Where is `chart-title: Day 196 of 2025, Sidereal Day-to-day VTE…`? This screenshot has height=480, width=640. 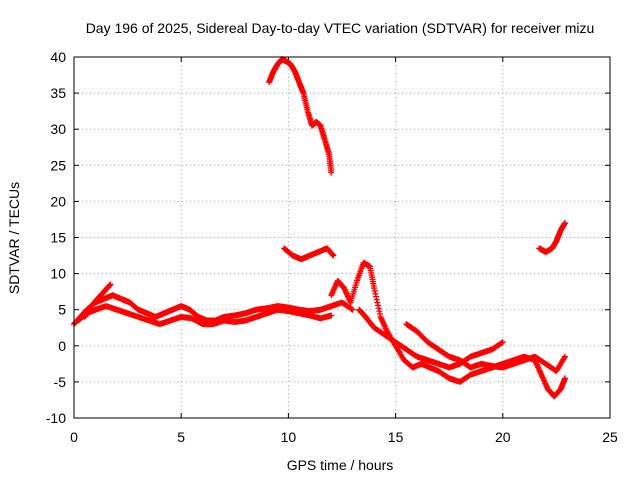 chart-title: Day 196 of 2025, Sidereal Day-to-day VTE… is located at coordinates (340, 28).